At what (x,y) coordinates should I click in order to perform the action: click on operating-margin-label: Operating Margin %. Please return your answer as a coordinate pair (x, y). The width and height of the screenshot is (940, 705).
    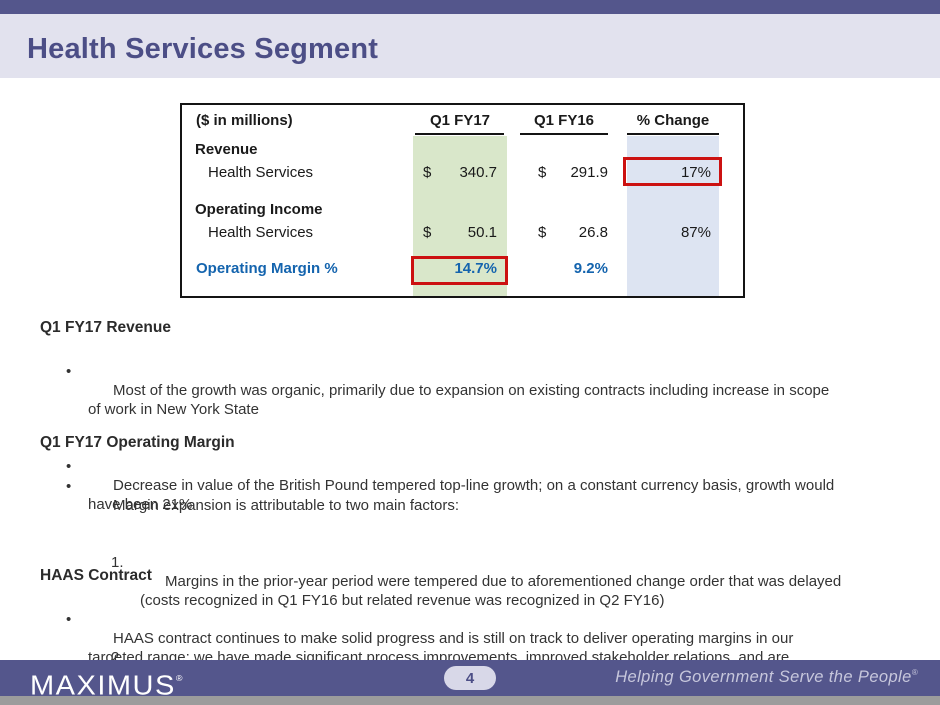
    Looking at the image, I should click on (267, 268).